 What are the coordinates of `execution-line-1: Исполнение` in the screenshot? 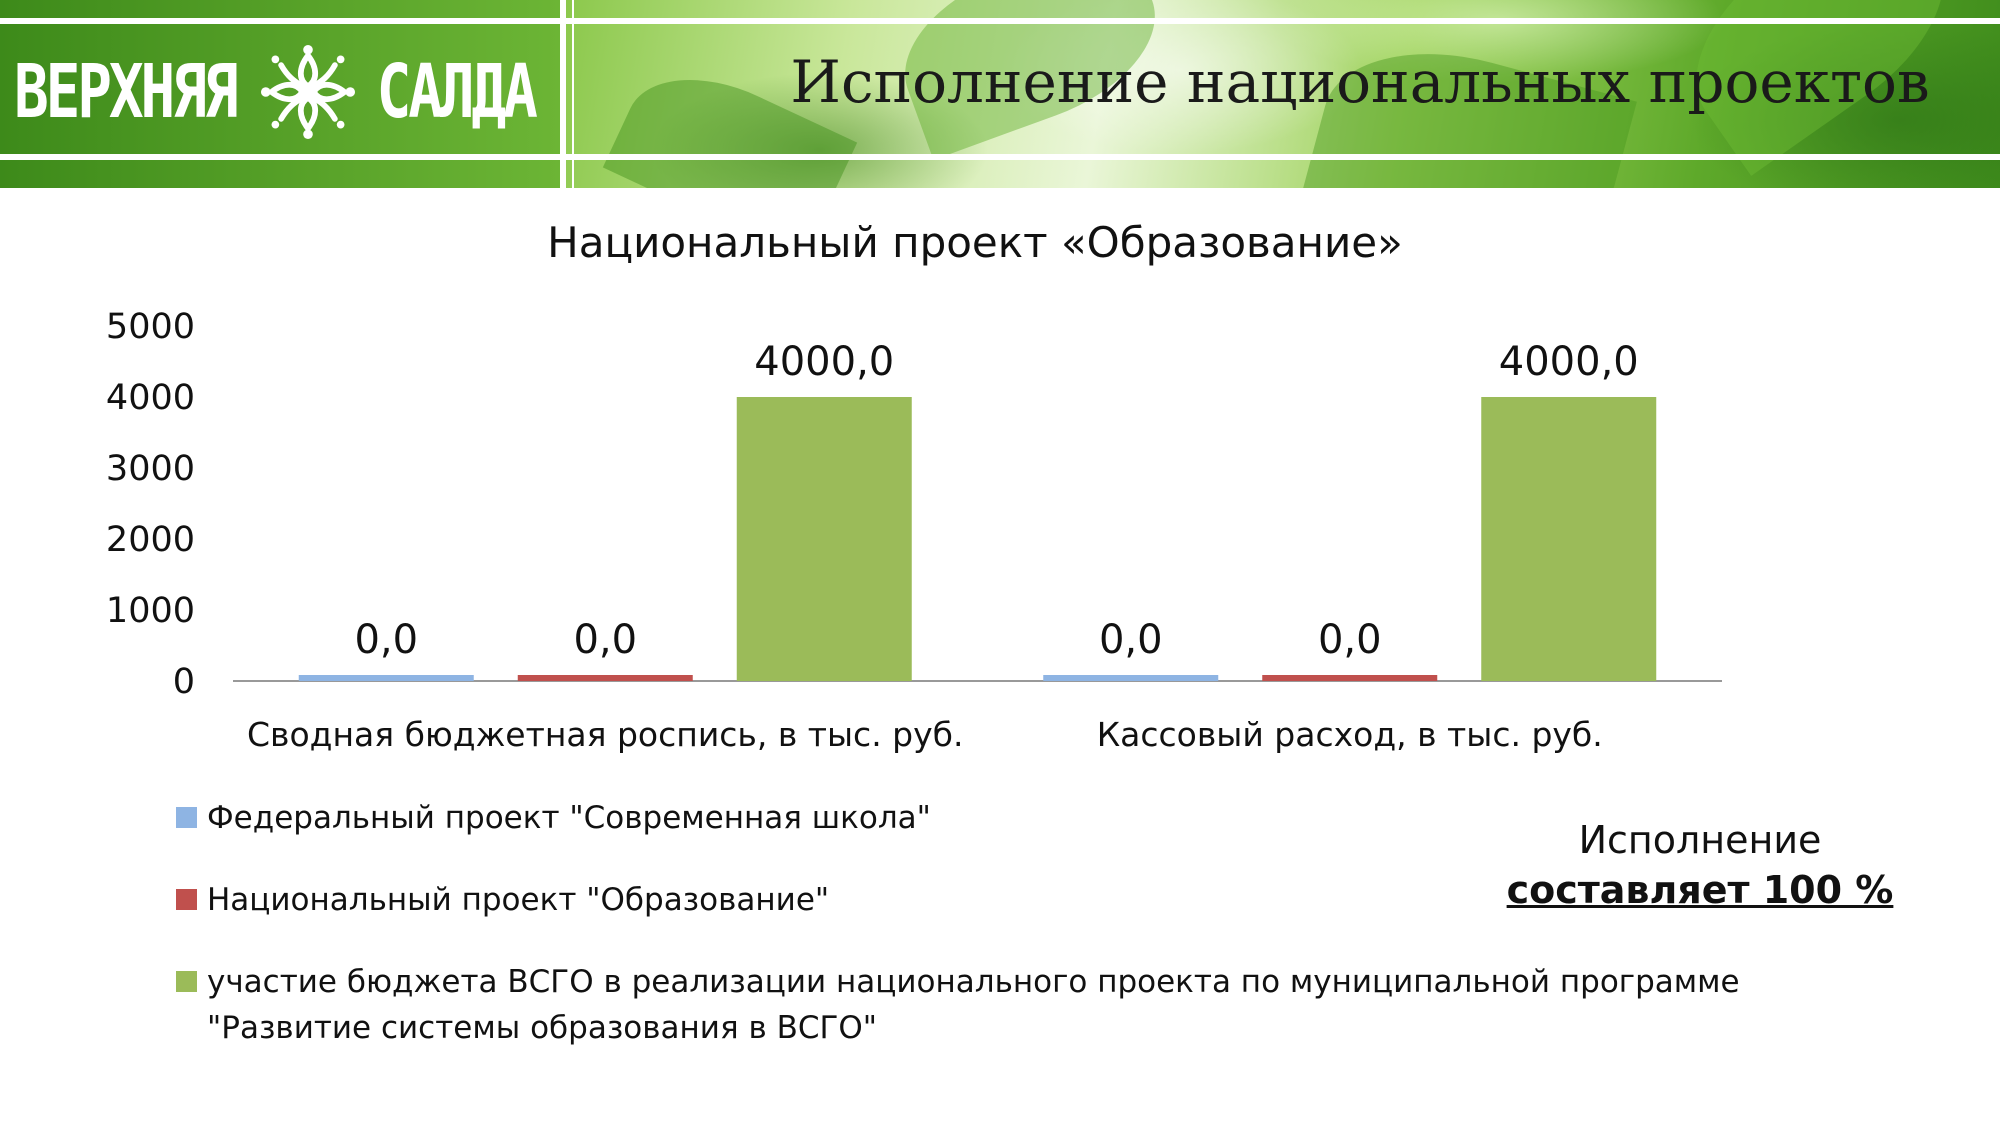 It's located at (1700, 840).